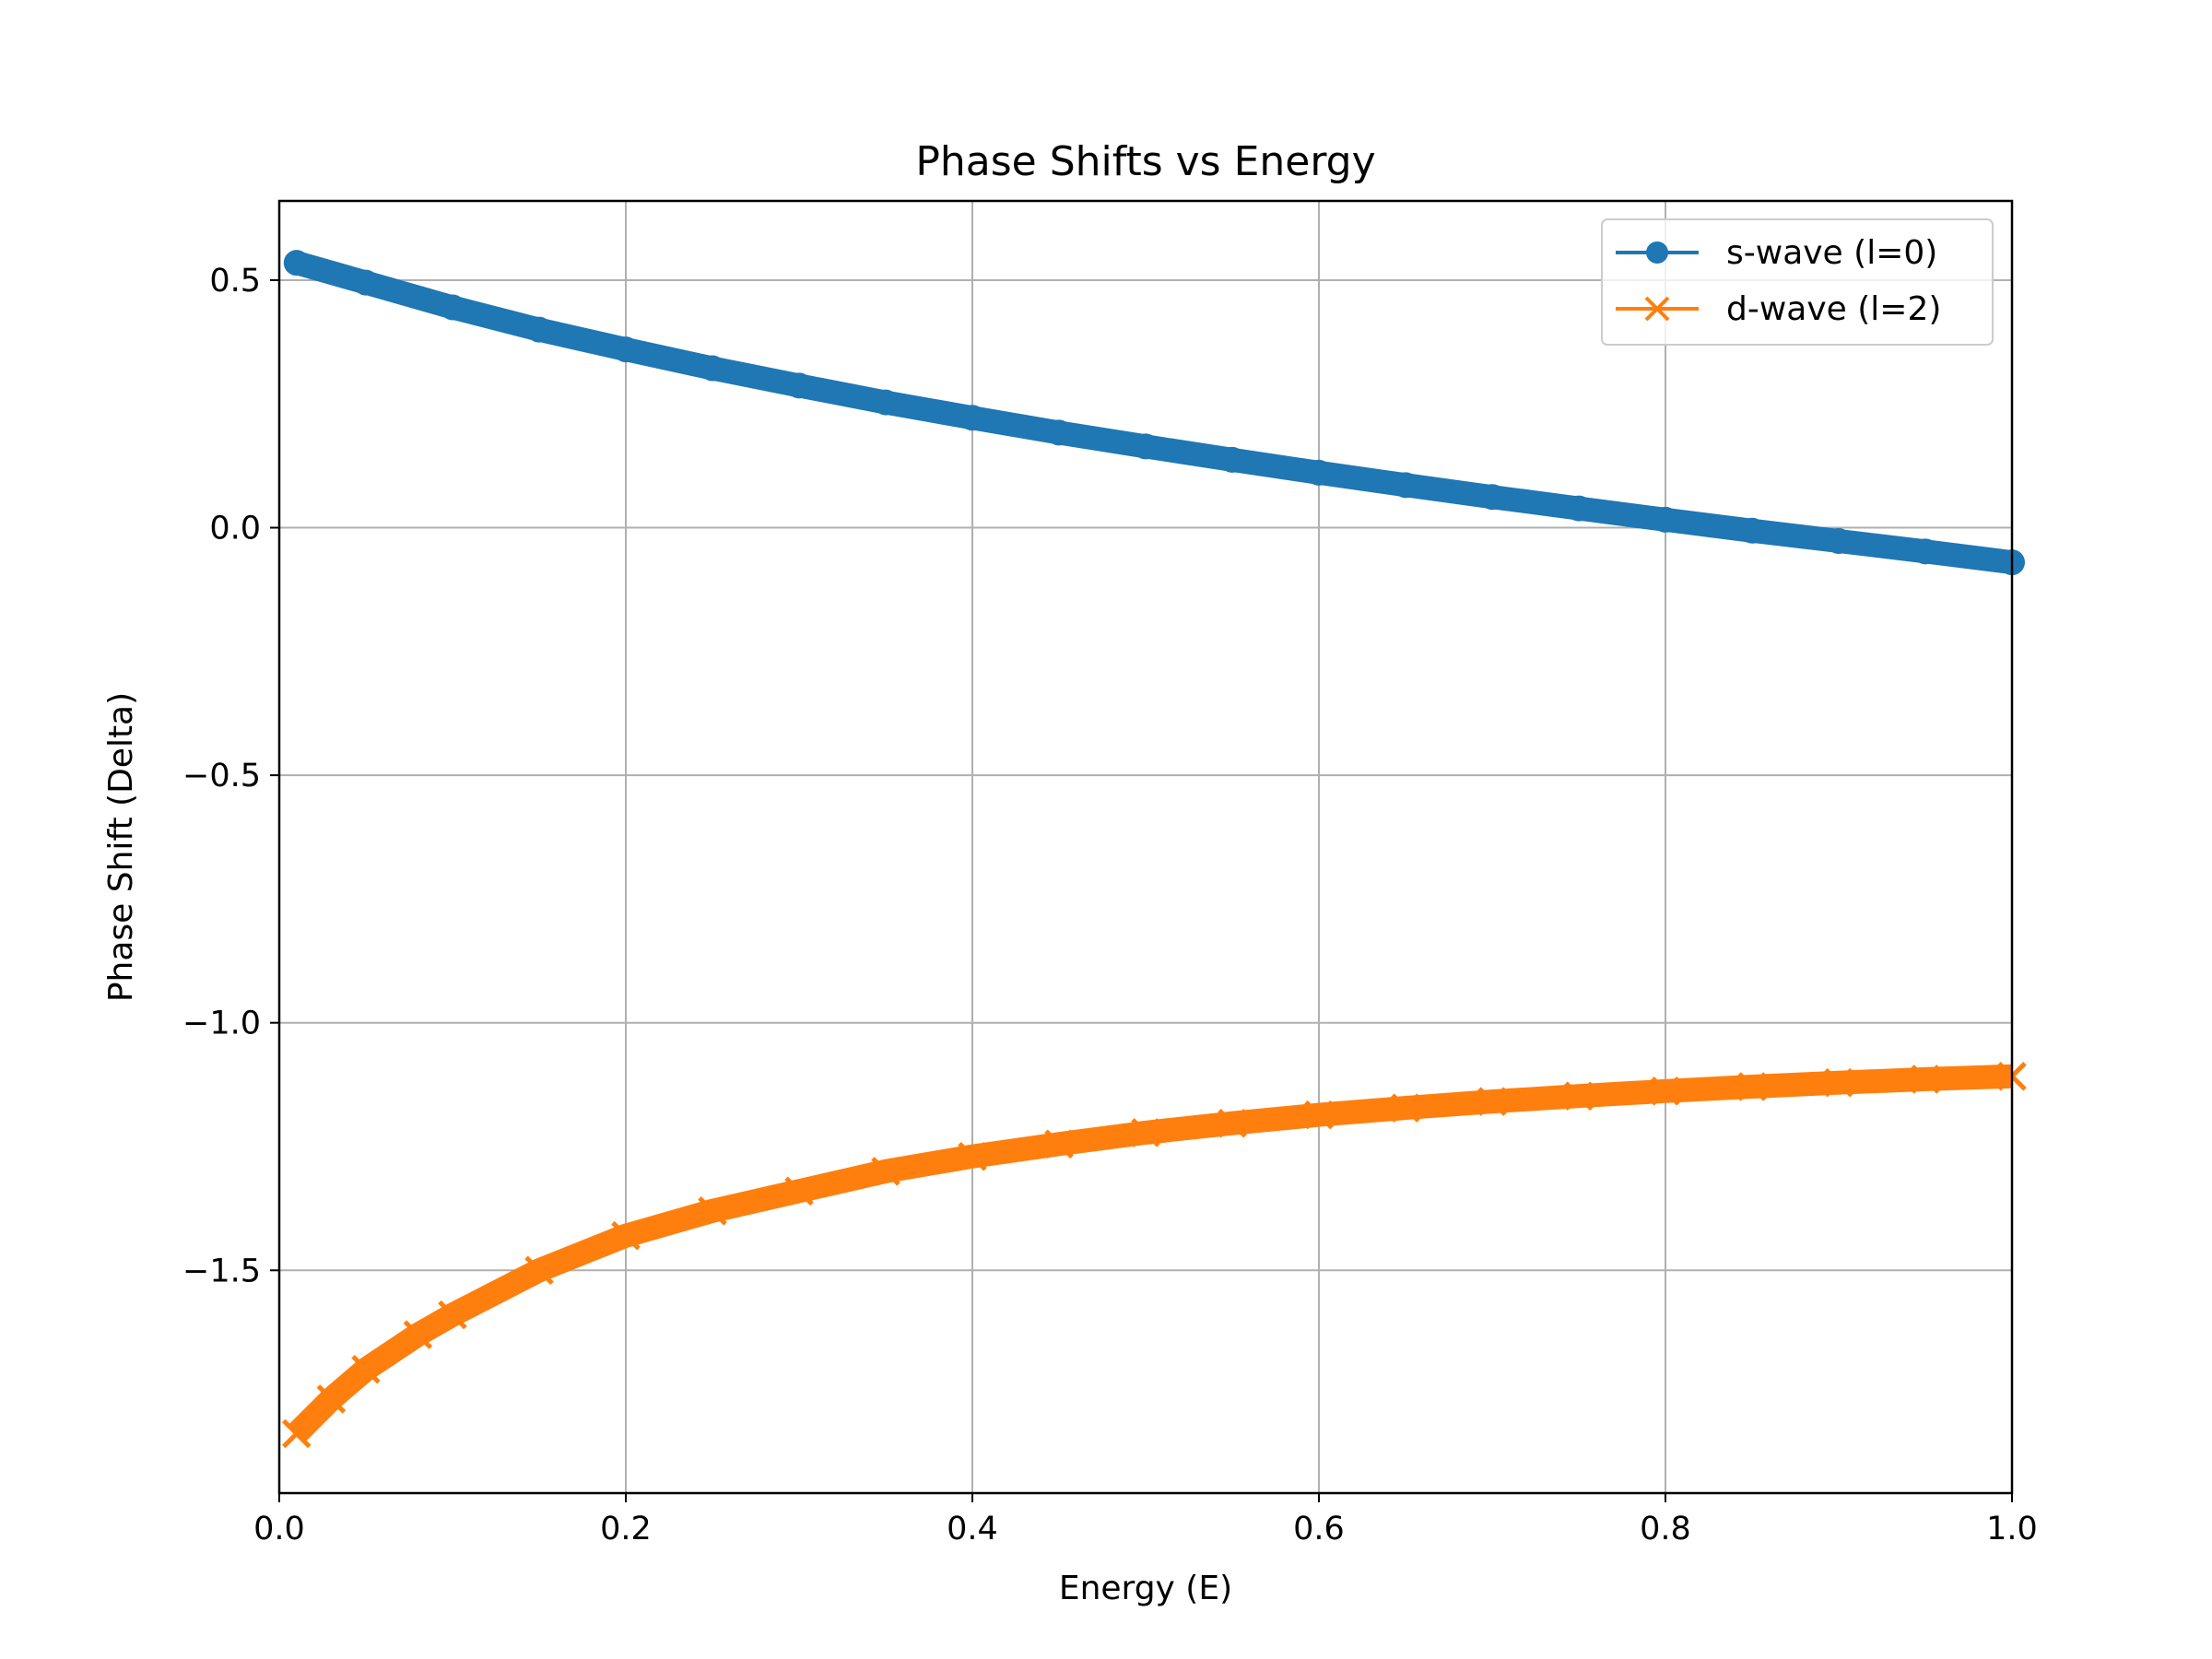  Describe the element at coordinates (972, 1529) in the screenshot. I see `x-tick-label: 0.4` at that location.